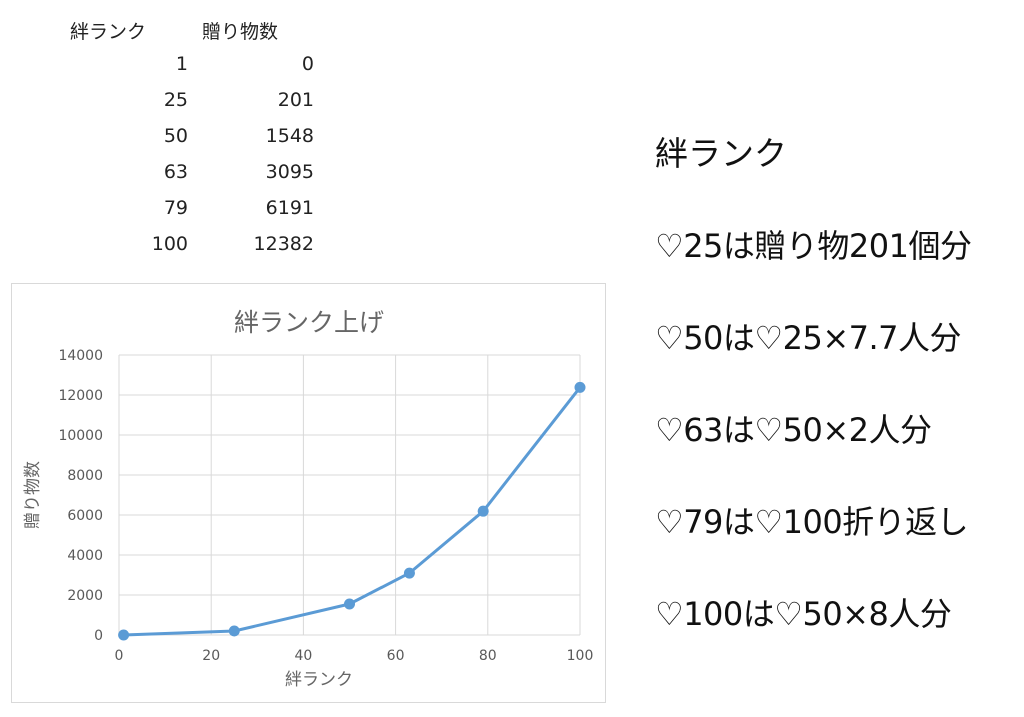  Describe the element at coordinates (80, 356) in the screenshot. I see `y-tick-label: 14000` at that location.